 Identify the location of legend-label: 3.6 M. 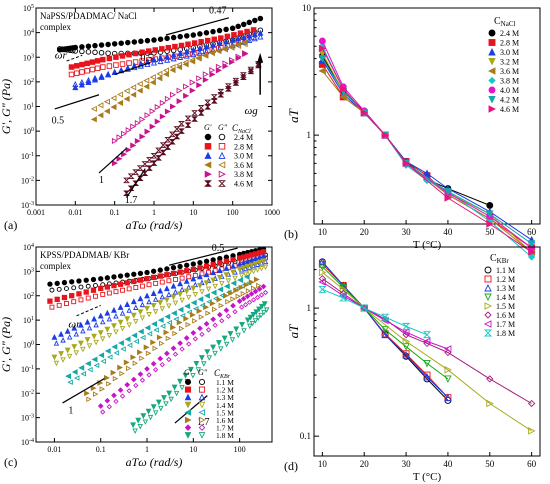
(509, 71).